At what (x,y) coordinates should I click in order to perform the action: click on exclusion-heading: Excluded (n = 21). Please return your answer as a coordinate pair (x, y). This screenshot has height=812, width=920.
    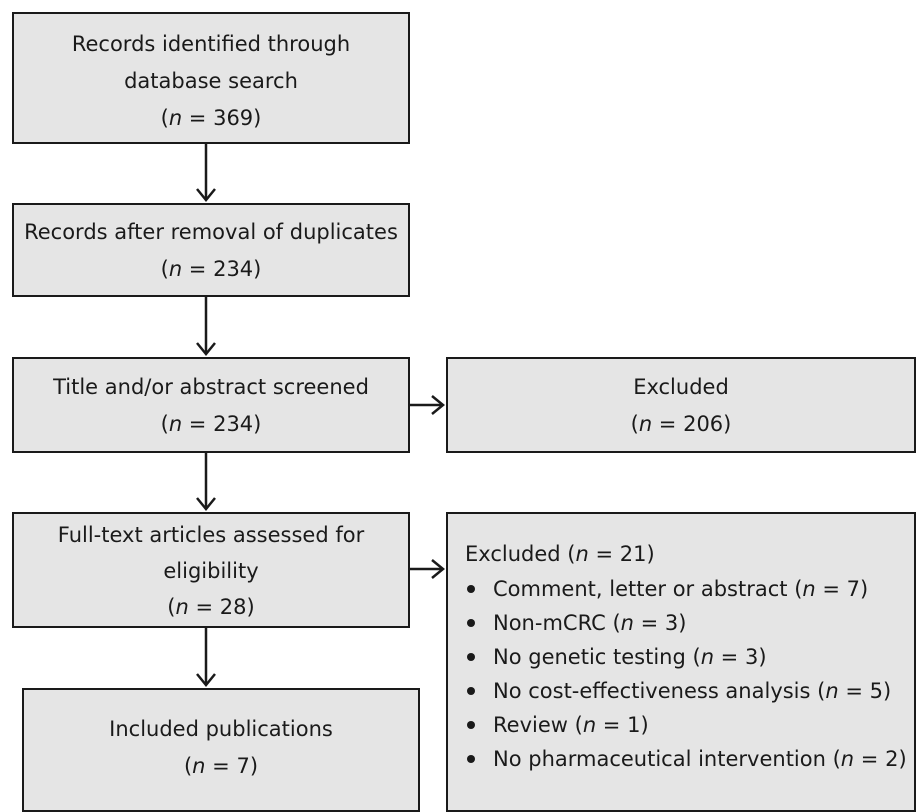
    Looking at the image, I should click on (560, 554).